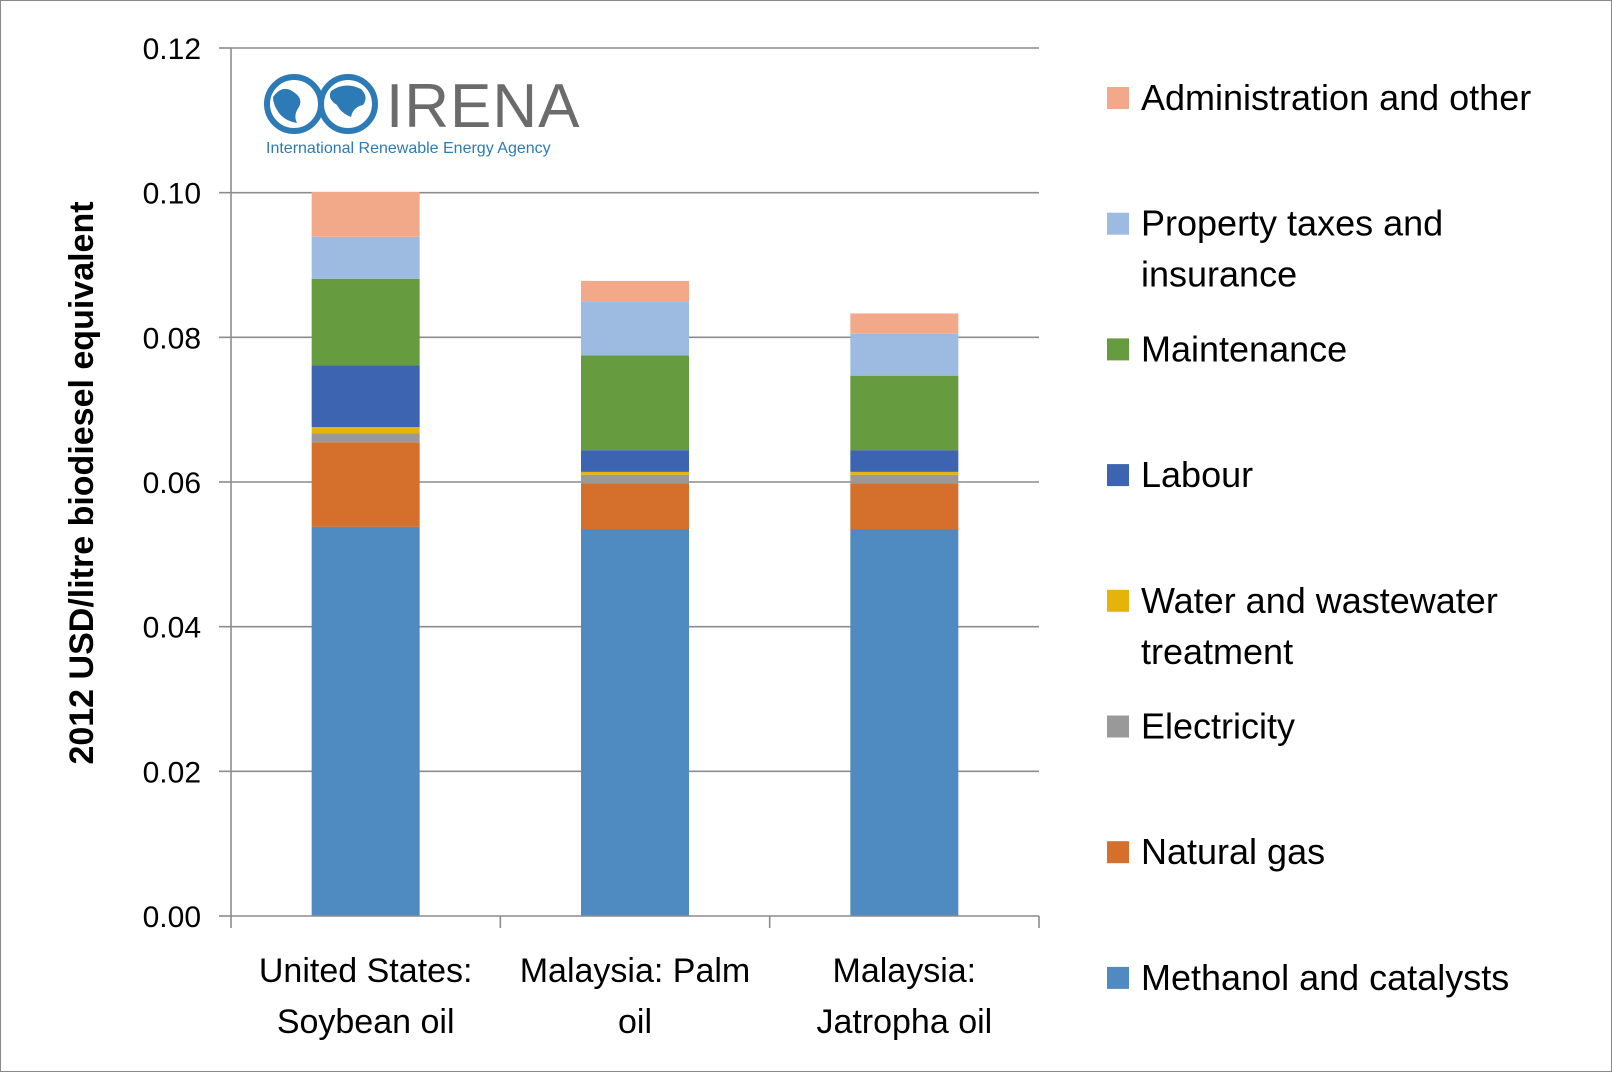 The width and height of the screenshot is (1612, 1072). I want to click on y-tick-label: 0.10, so click(172, 194).